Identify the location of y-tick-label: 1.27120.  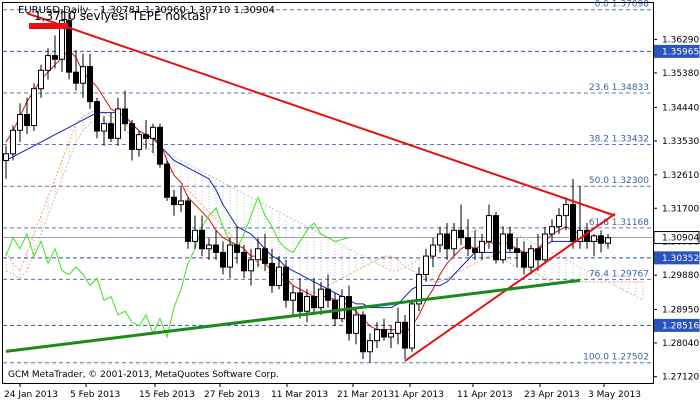
(680, 378).